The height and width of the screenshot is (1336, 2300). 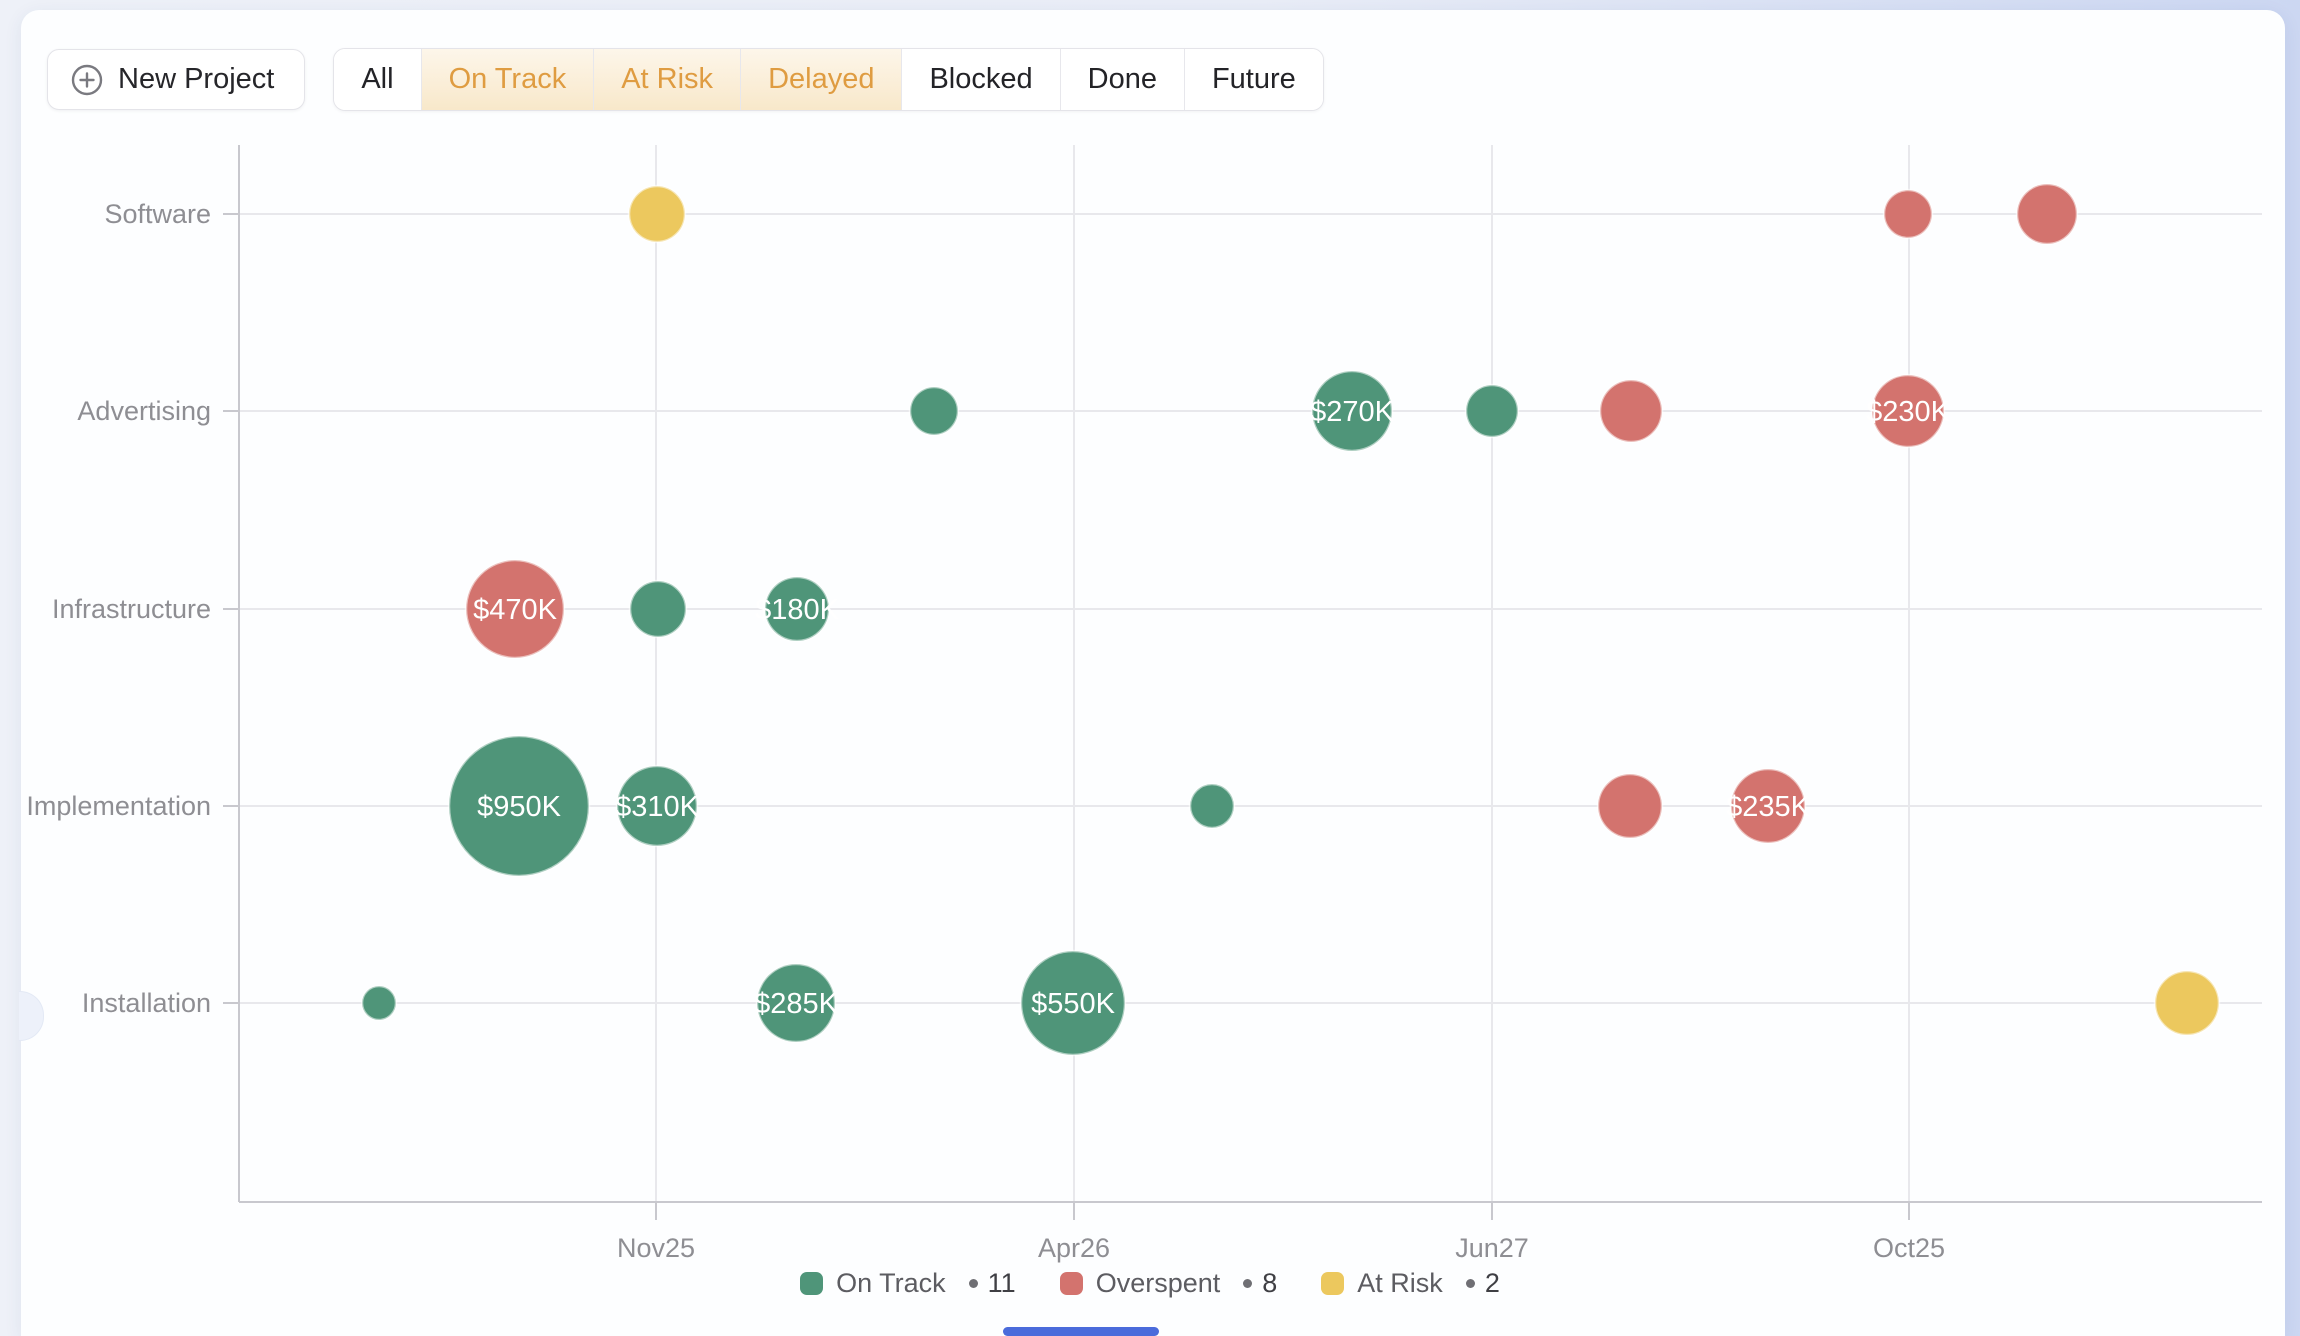 I want to click on bubble-label: $235K, so click(x=1768, y=807).